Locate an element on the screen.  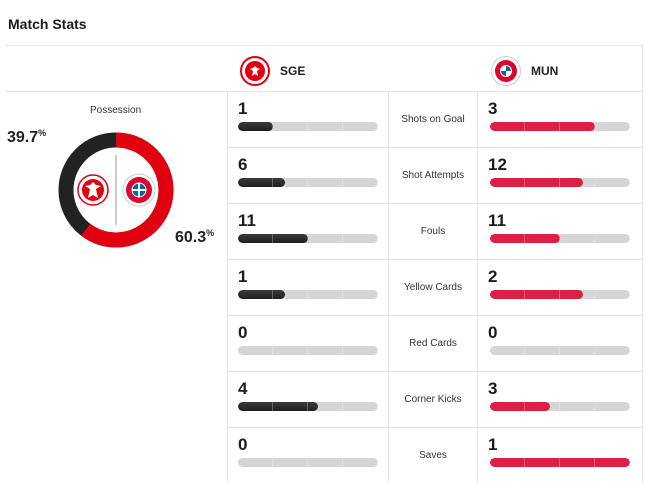
stat-label: Corner Kicks is located at coordinates (433, 399).